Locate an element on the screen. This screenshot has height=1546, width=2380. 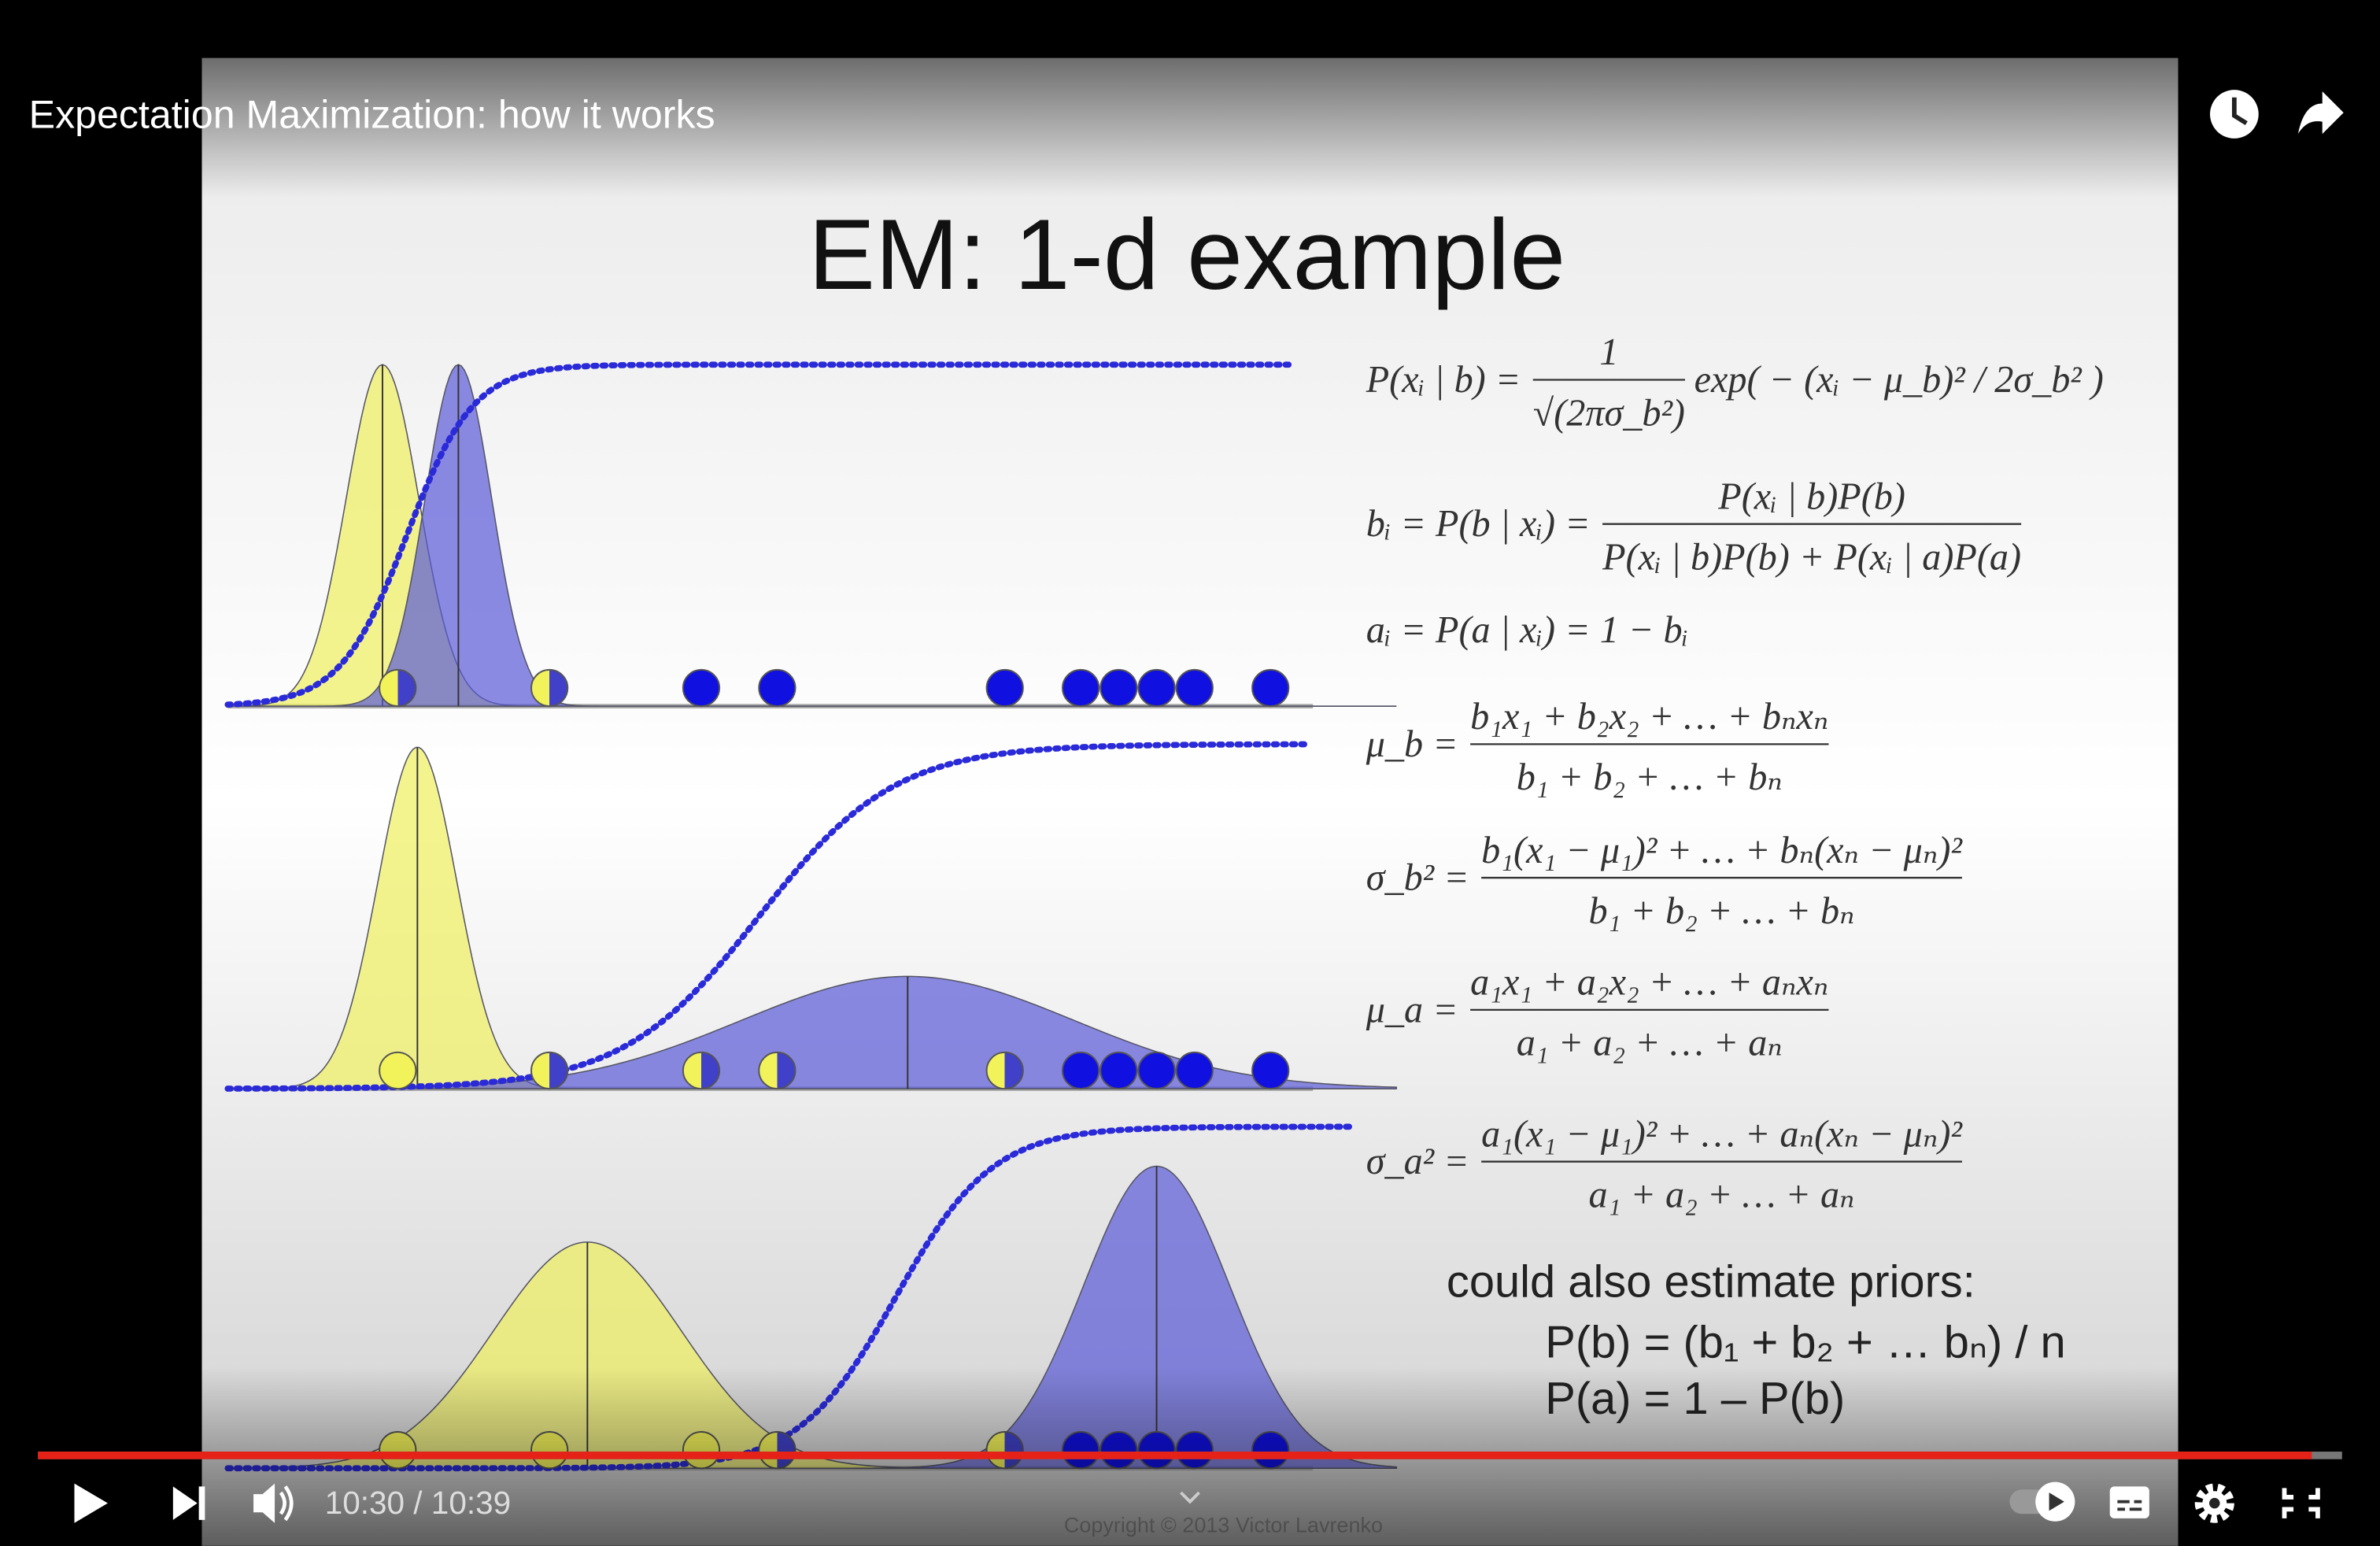
exit-fullscreen-button is located at coordinates (2301, 1503).